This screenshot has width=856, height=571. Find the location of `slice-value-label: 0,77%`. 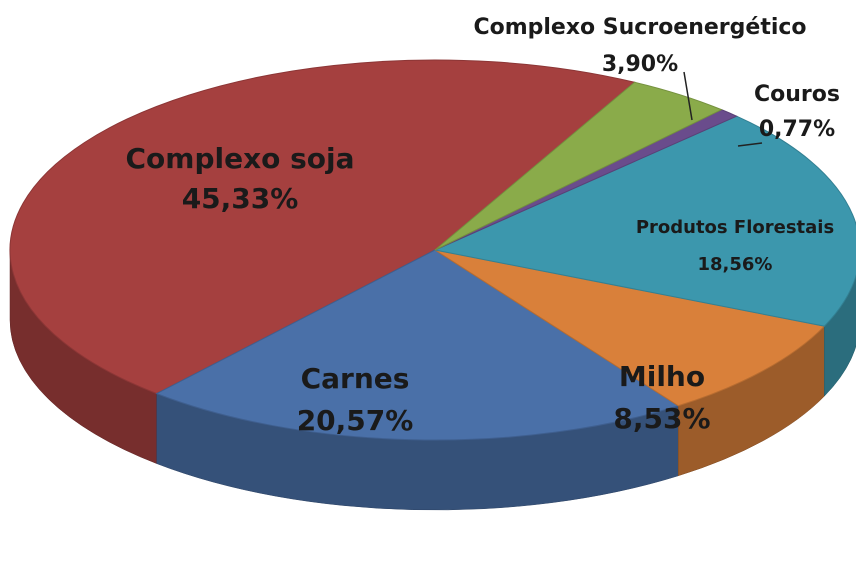

slice-value-label: 0,77% is located at coordinates (797, 129).